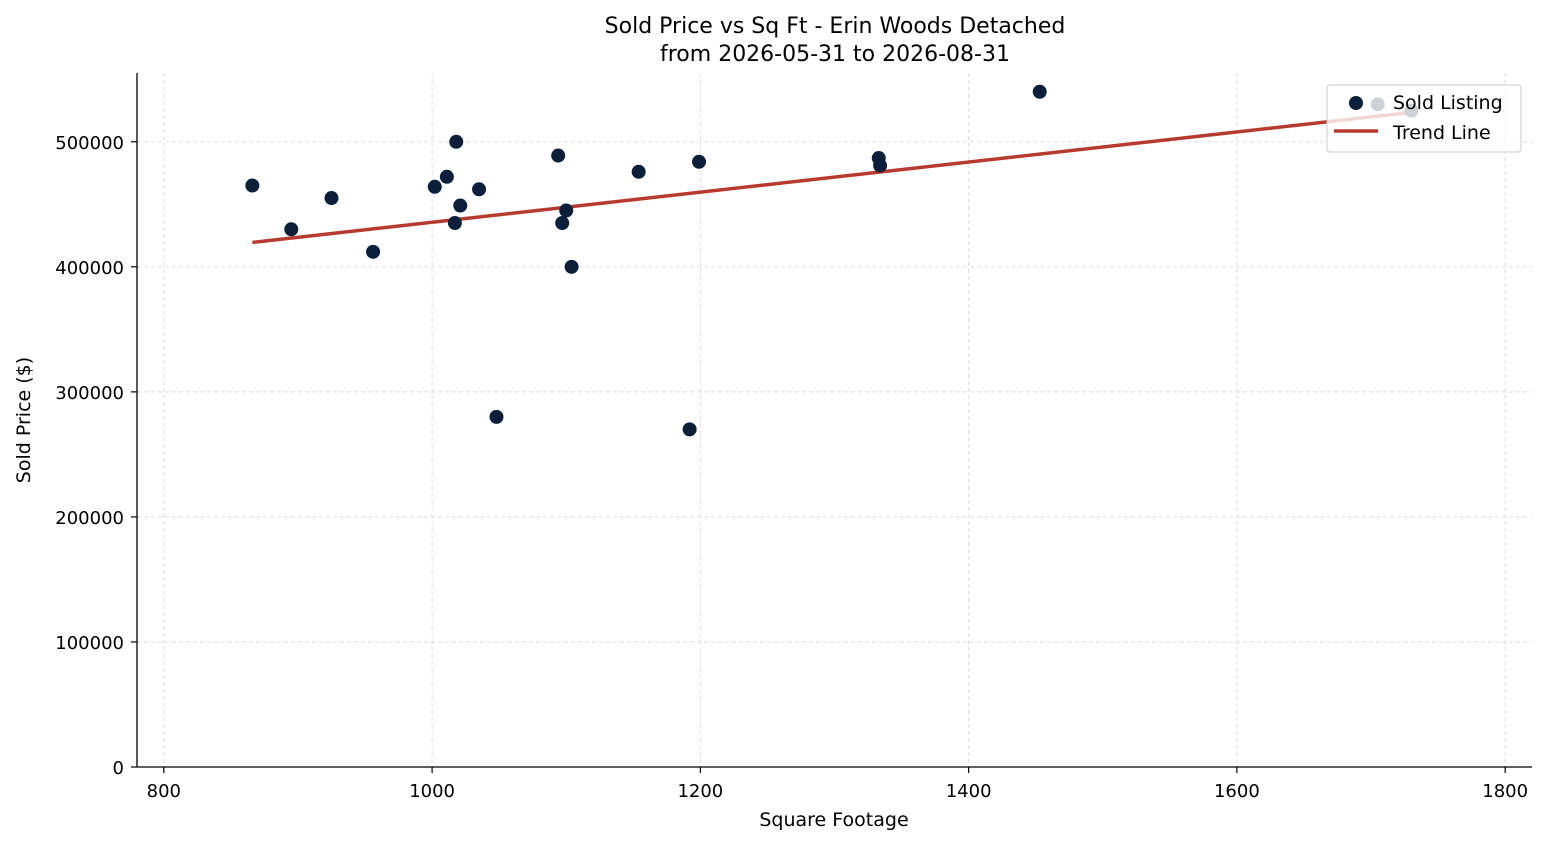  I want to click on y-tick-label: 0, so click(118, 768).